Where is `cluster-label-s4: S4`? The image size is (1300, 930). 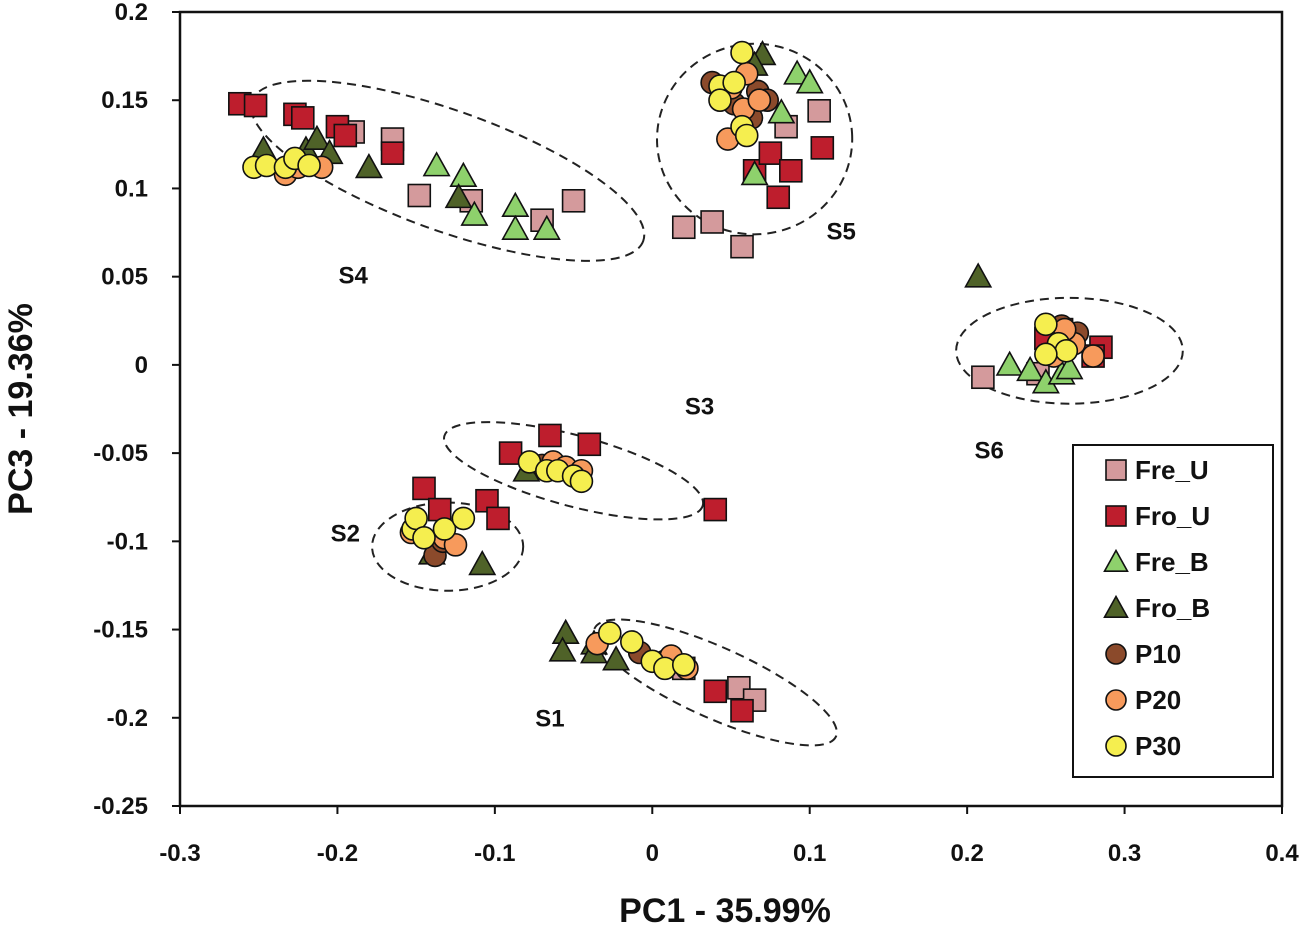 cluster-label-s4: S4 is located at coordinates (353, 276).